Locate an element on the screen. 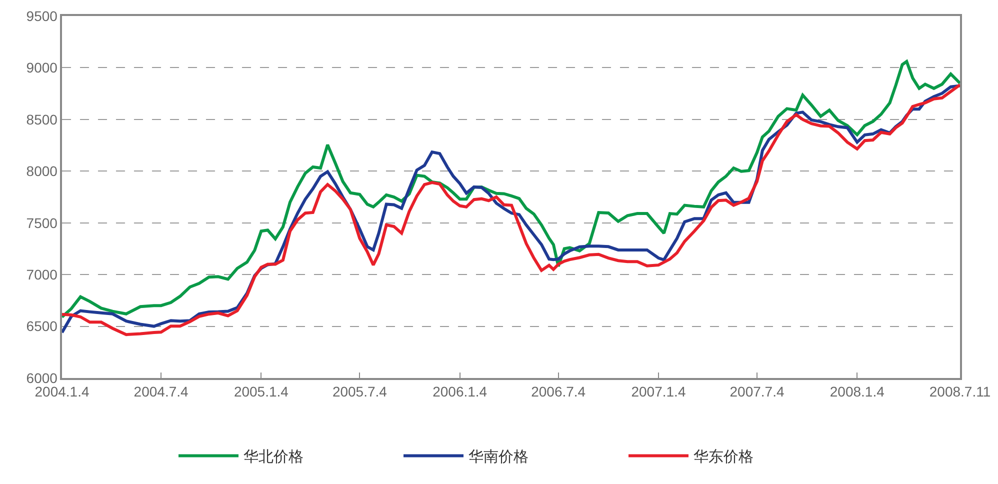 Image resolution: width=998 pixels, height=484 pixels. y-tick-label: 7500 is located at coordinates (42, 222).